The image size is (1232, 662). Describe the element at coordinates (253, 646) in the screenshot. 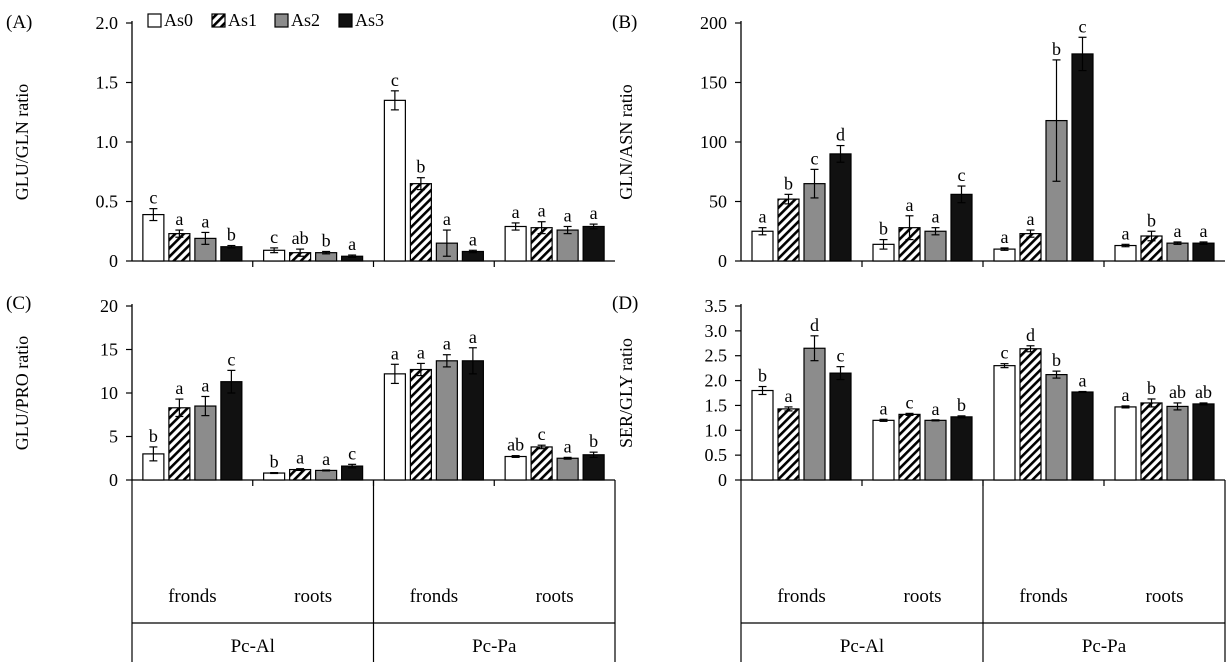

I see `population-label-left: Pc-Al` at that location.